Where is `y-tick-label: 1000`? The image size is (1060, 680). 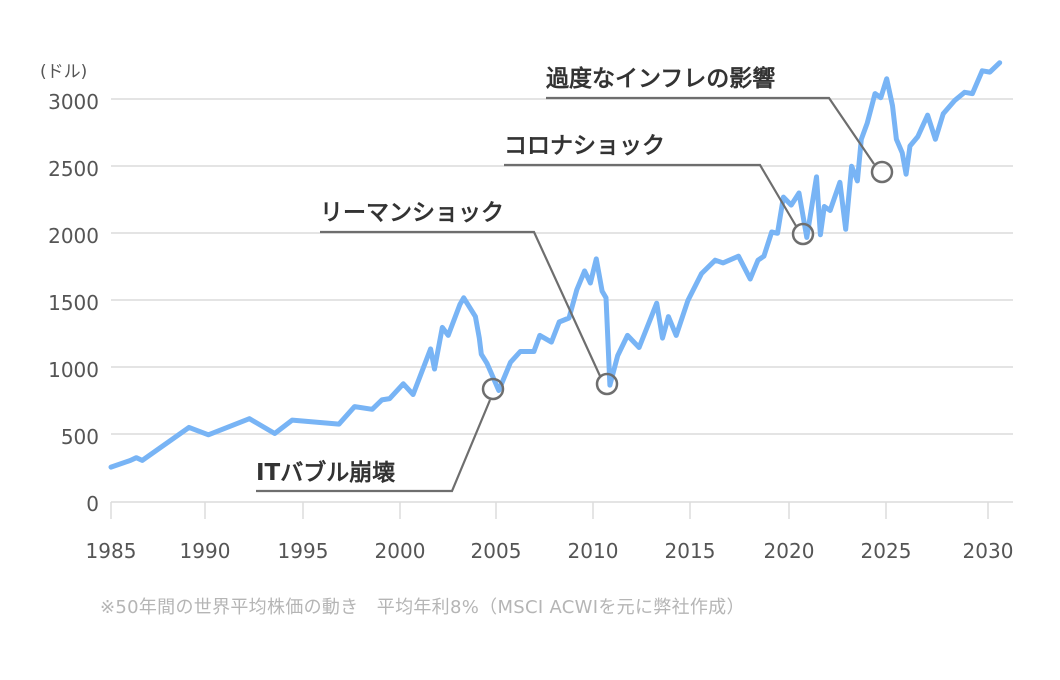
y-tick-label: 1000 is located at coordinates (73, 370).